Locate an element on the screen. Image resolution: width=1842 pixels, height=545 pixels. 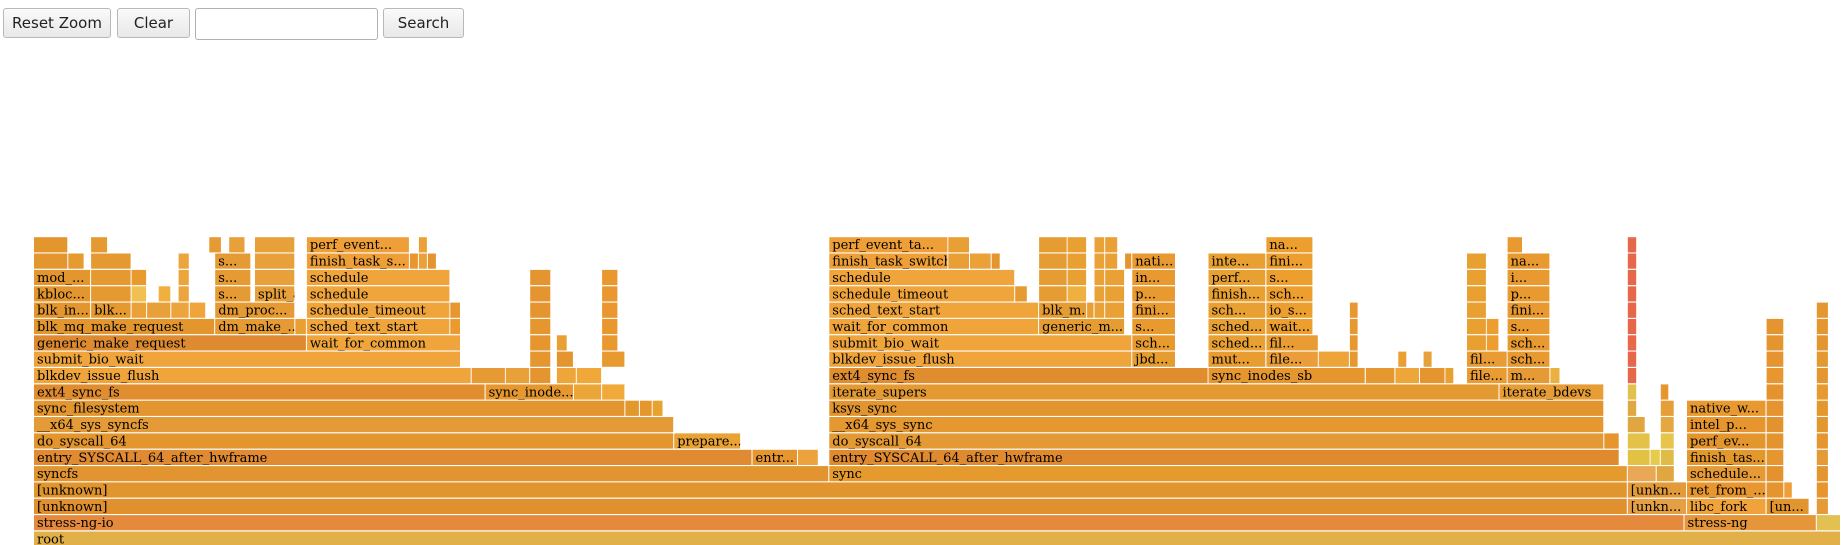
frame: sync_filesystem is located at coordinates (329, 408).